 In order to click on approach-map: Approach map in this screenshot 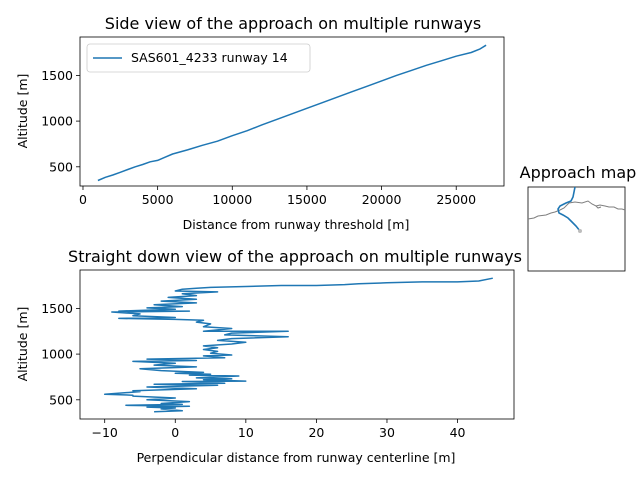, I will do `click(578, 217)`.